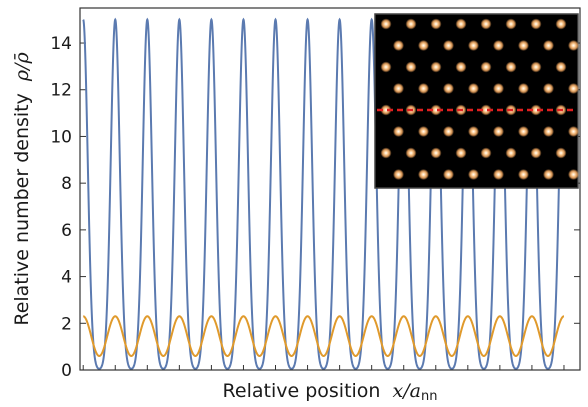 This screenshot has height=407, width=588. I want to click on y-tick-label: 2, so click(66, 324).